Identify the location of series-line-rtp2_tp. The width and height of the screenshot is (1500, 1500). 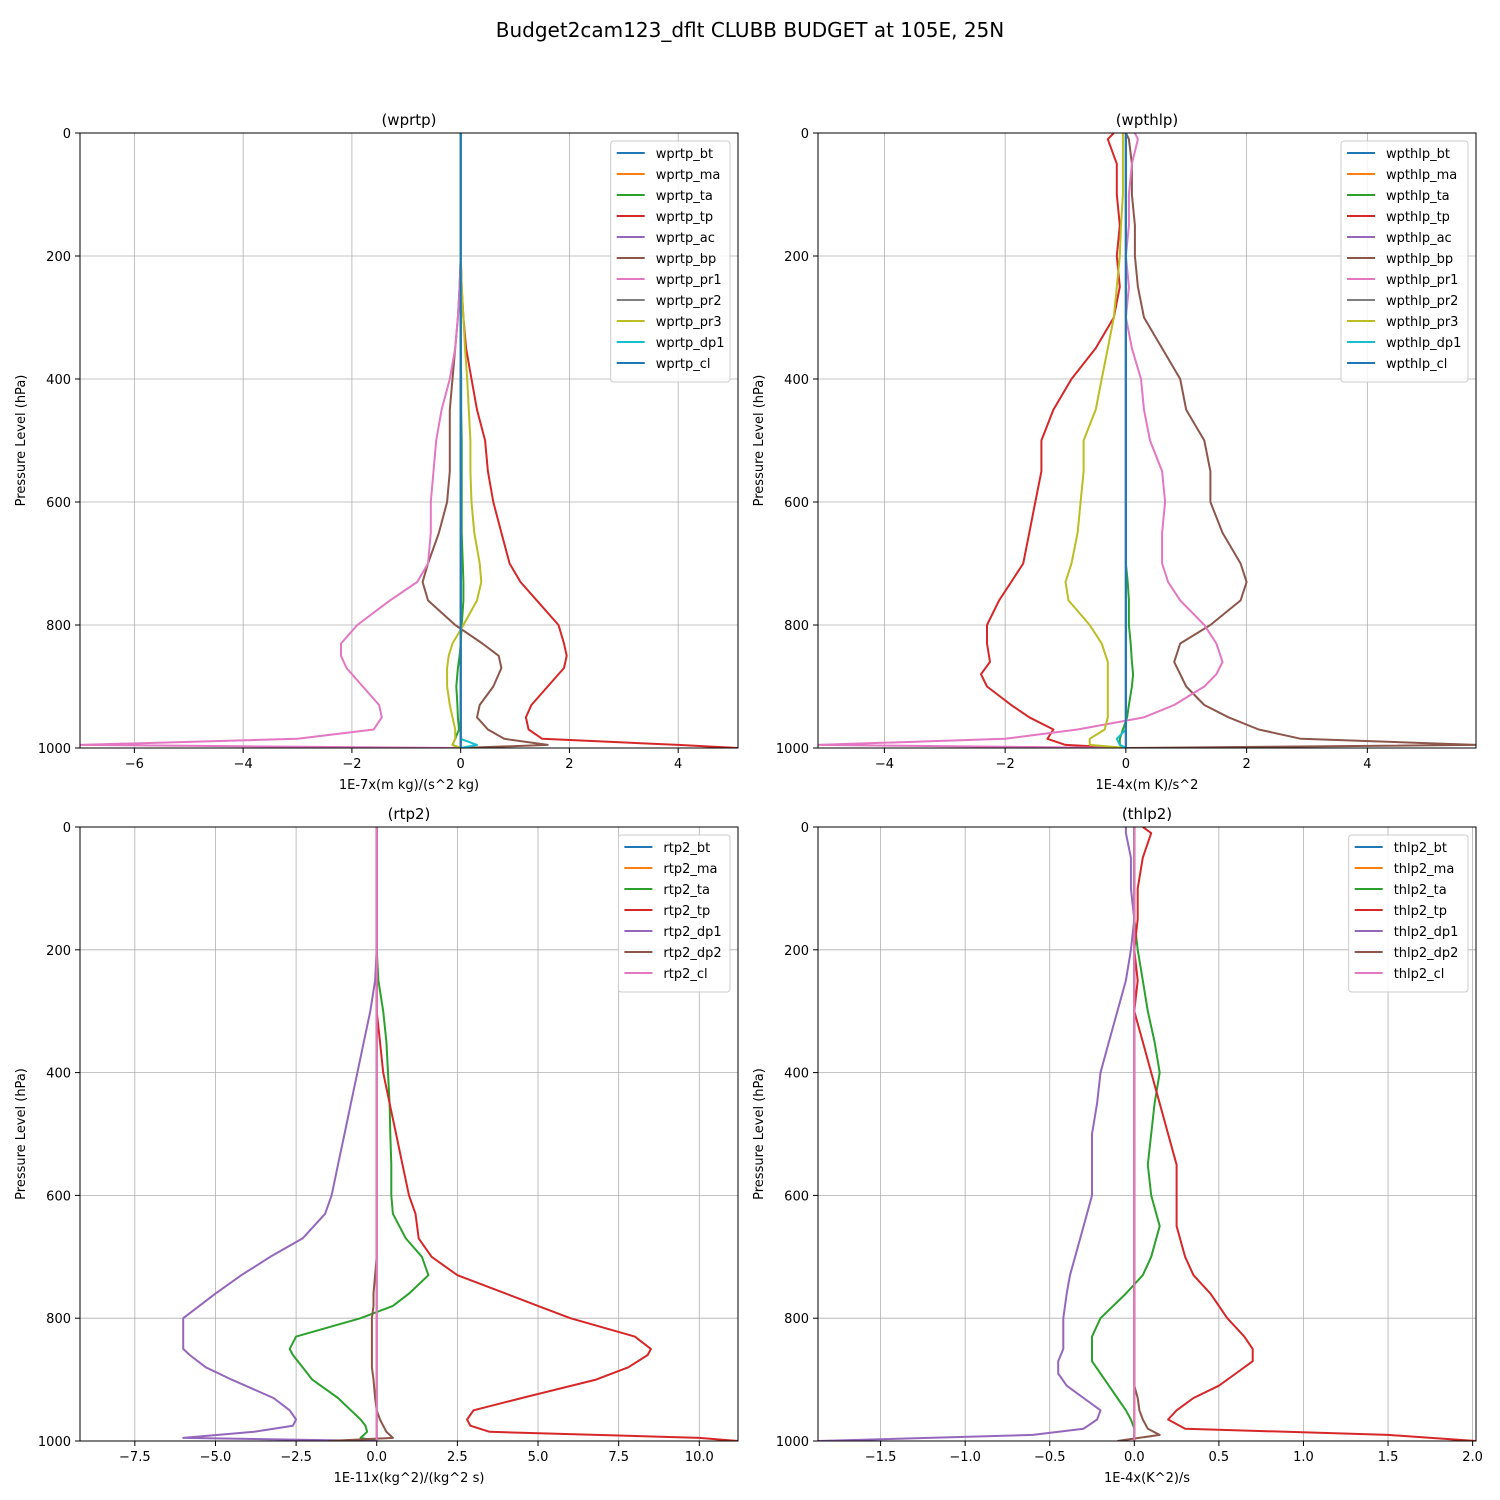
(556, 1134).